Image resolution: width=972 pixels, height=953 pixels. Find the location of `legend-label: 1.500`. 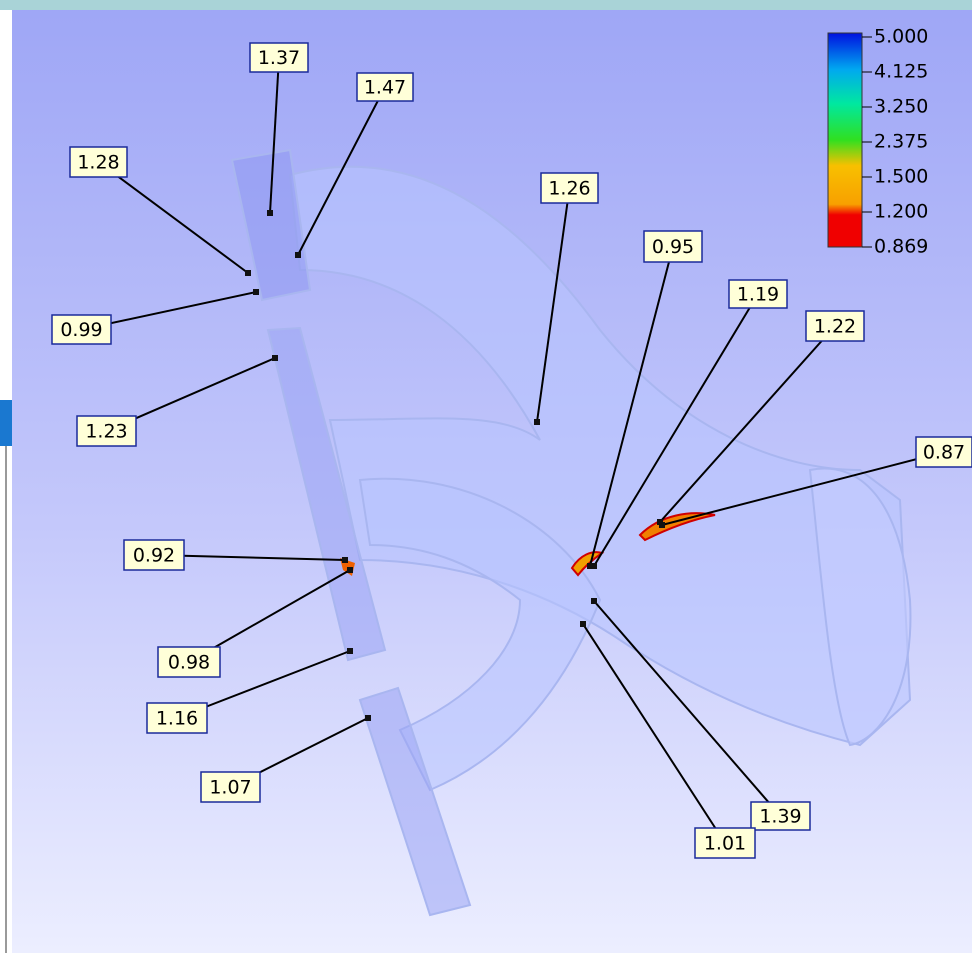

legend-label: 1.500 is located at coordinates (901, 177).